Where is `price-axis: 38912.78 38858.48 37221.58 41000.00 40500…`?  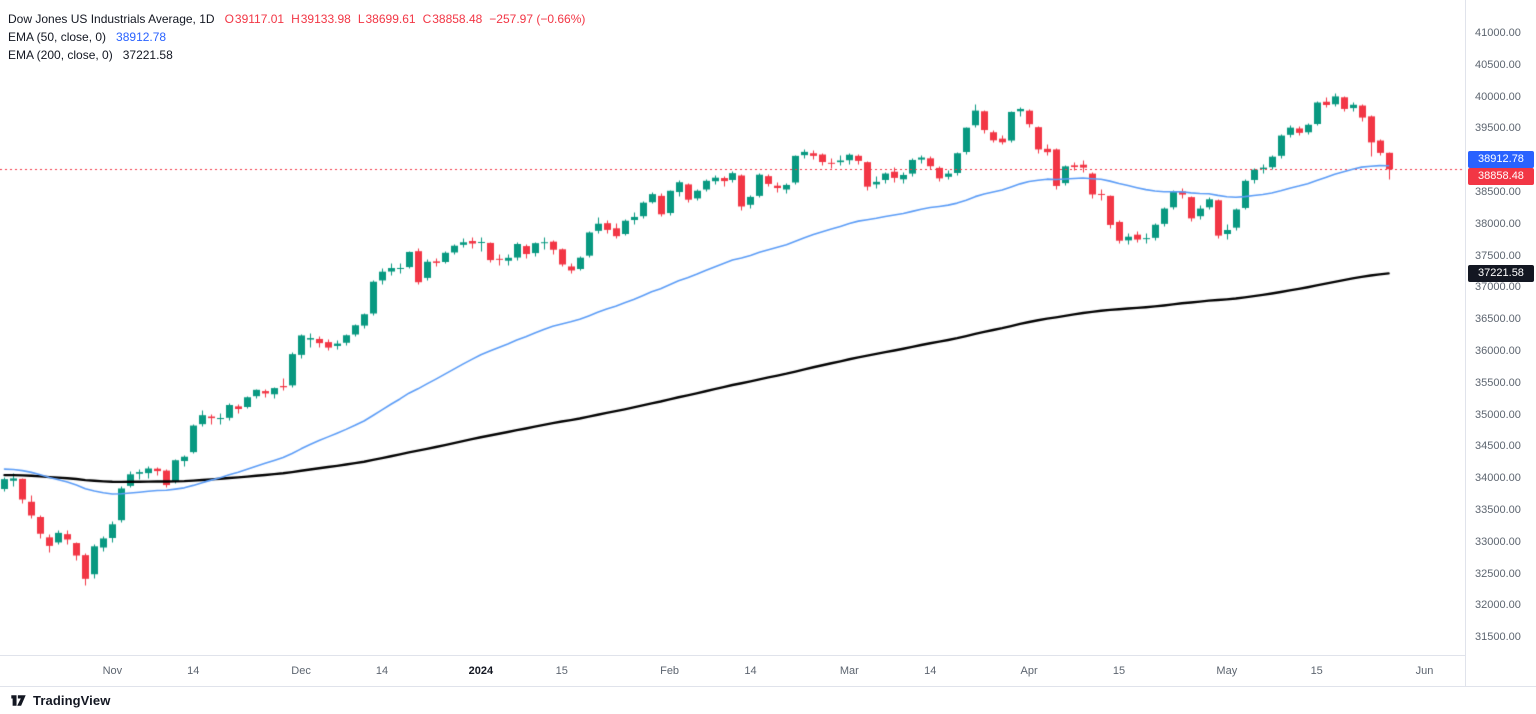
price-axis: 38912.78 38858.48 37221.58 41000.00 40500… is located at coordinates (1500, 343).